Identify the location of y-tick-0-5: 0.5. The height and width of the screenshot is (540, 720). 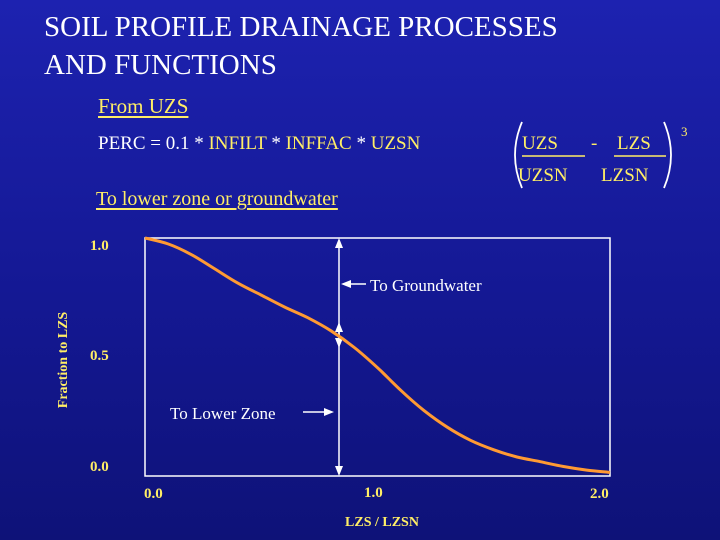
(99, 356).